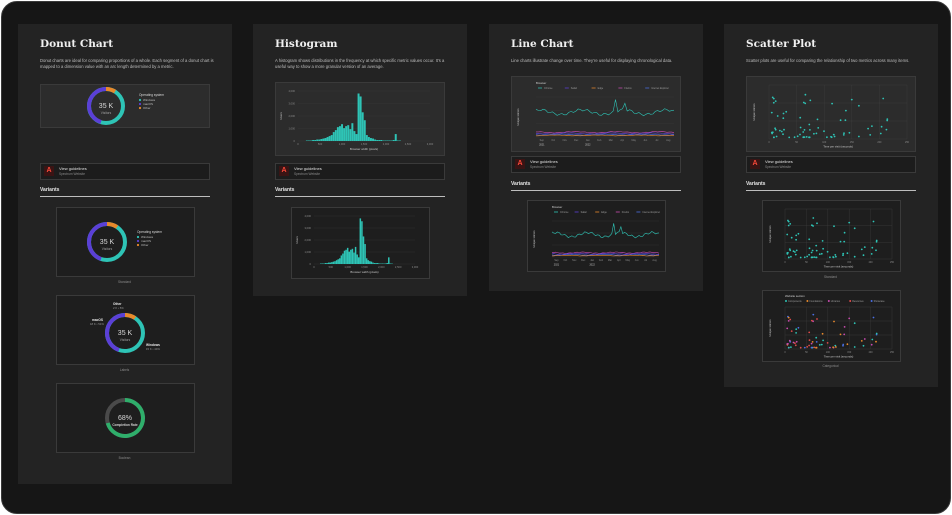  I want to click on x-tick-label: Apr, so click(622, 140).